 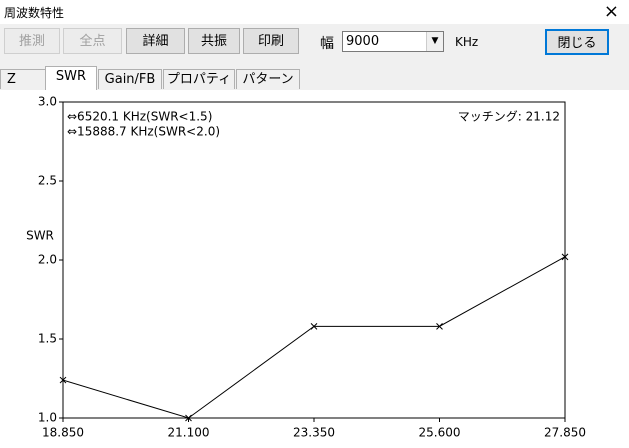 I want to click on button: 全点, so click(x=92, y=41).